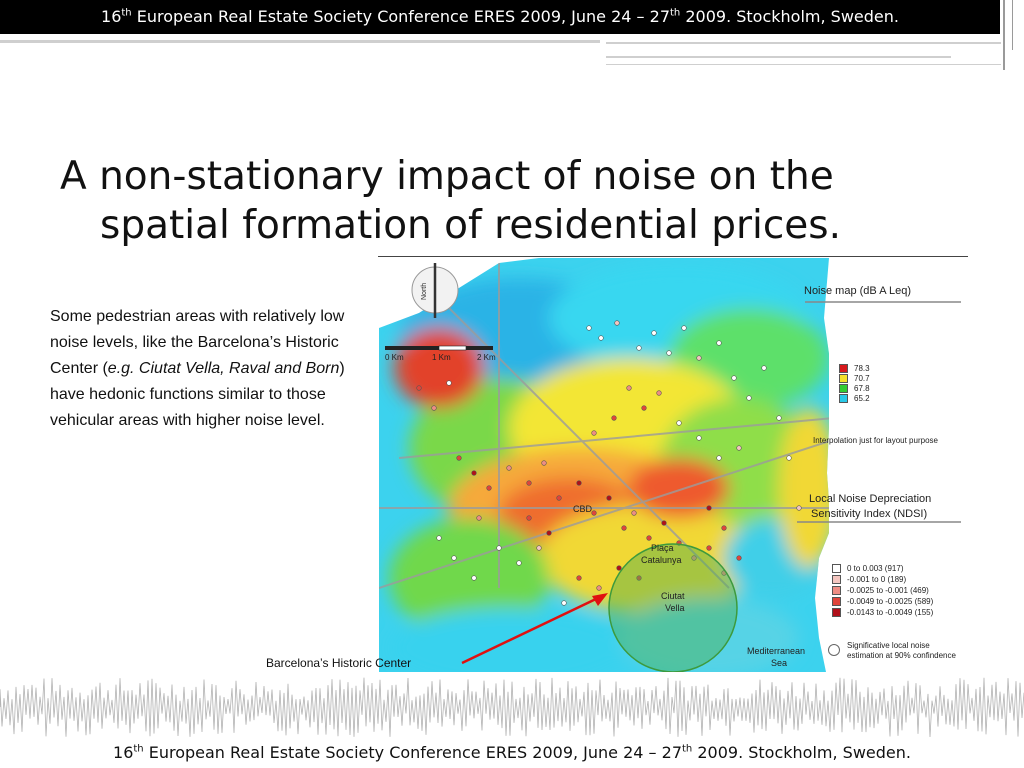 This screenshot has height=768, width=1024. Describe the element at coordinates (869, 580) in the screenshot. I see `ndsi-legend-row-2: -0.001 to 0 (189)` at that location.